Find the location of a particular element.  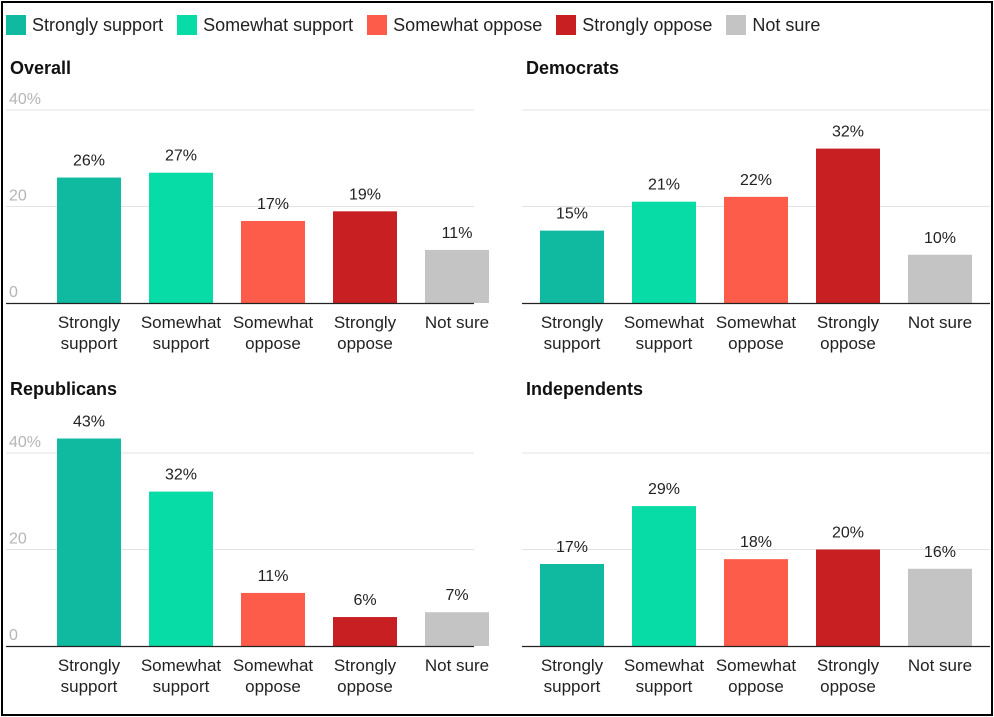

data-label: 29% is located at coordinates (664, 489).